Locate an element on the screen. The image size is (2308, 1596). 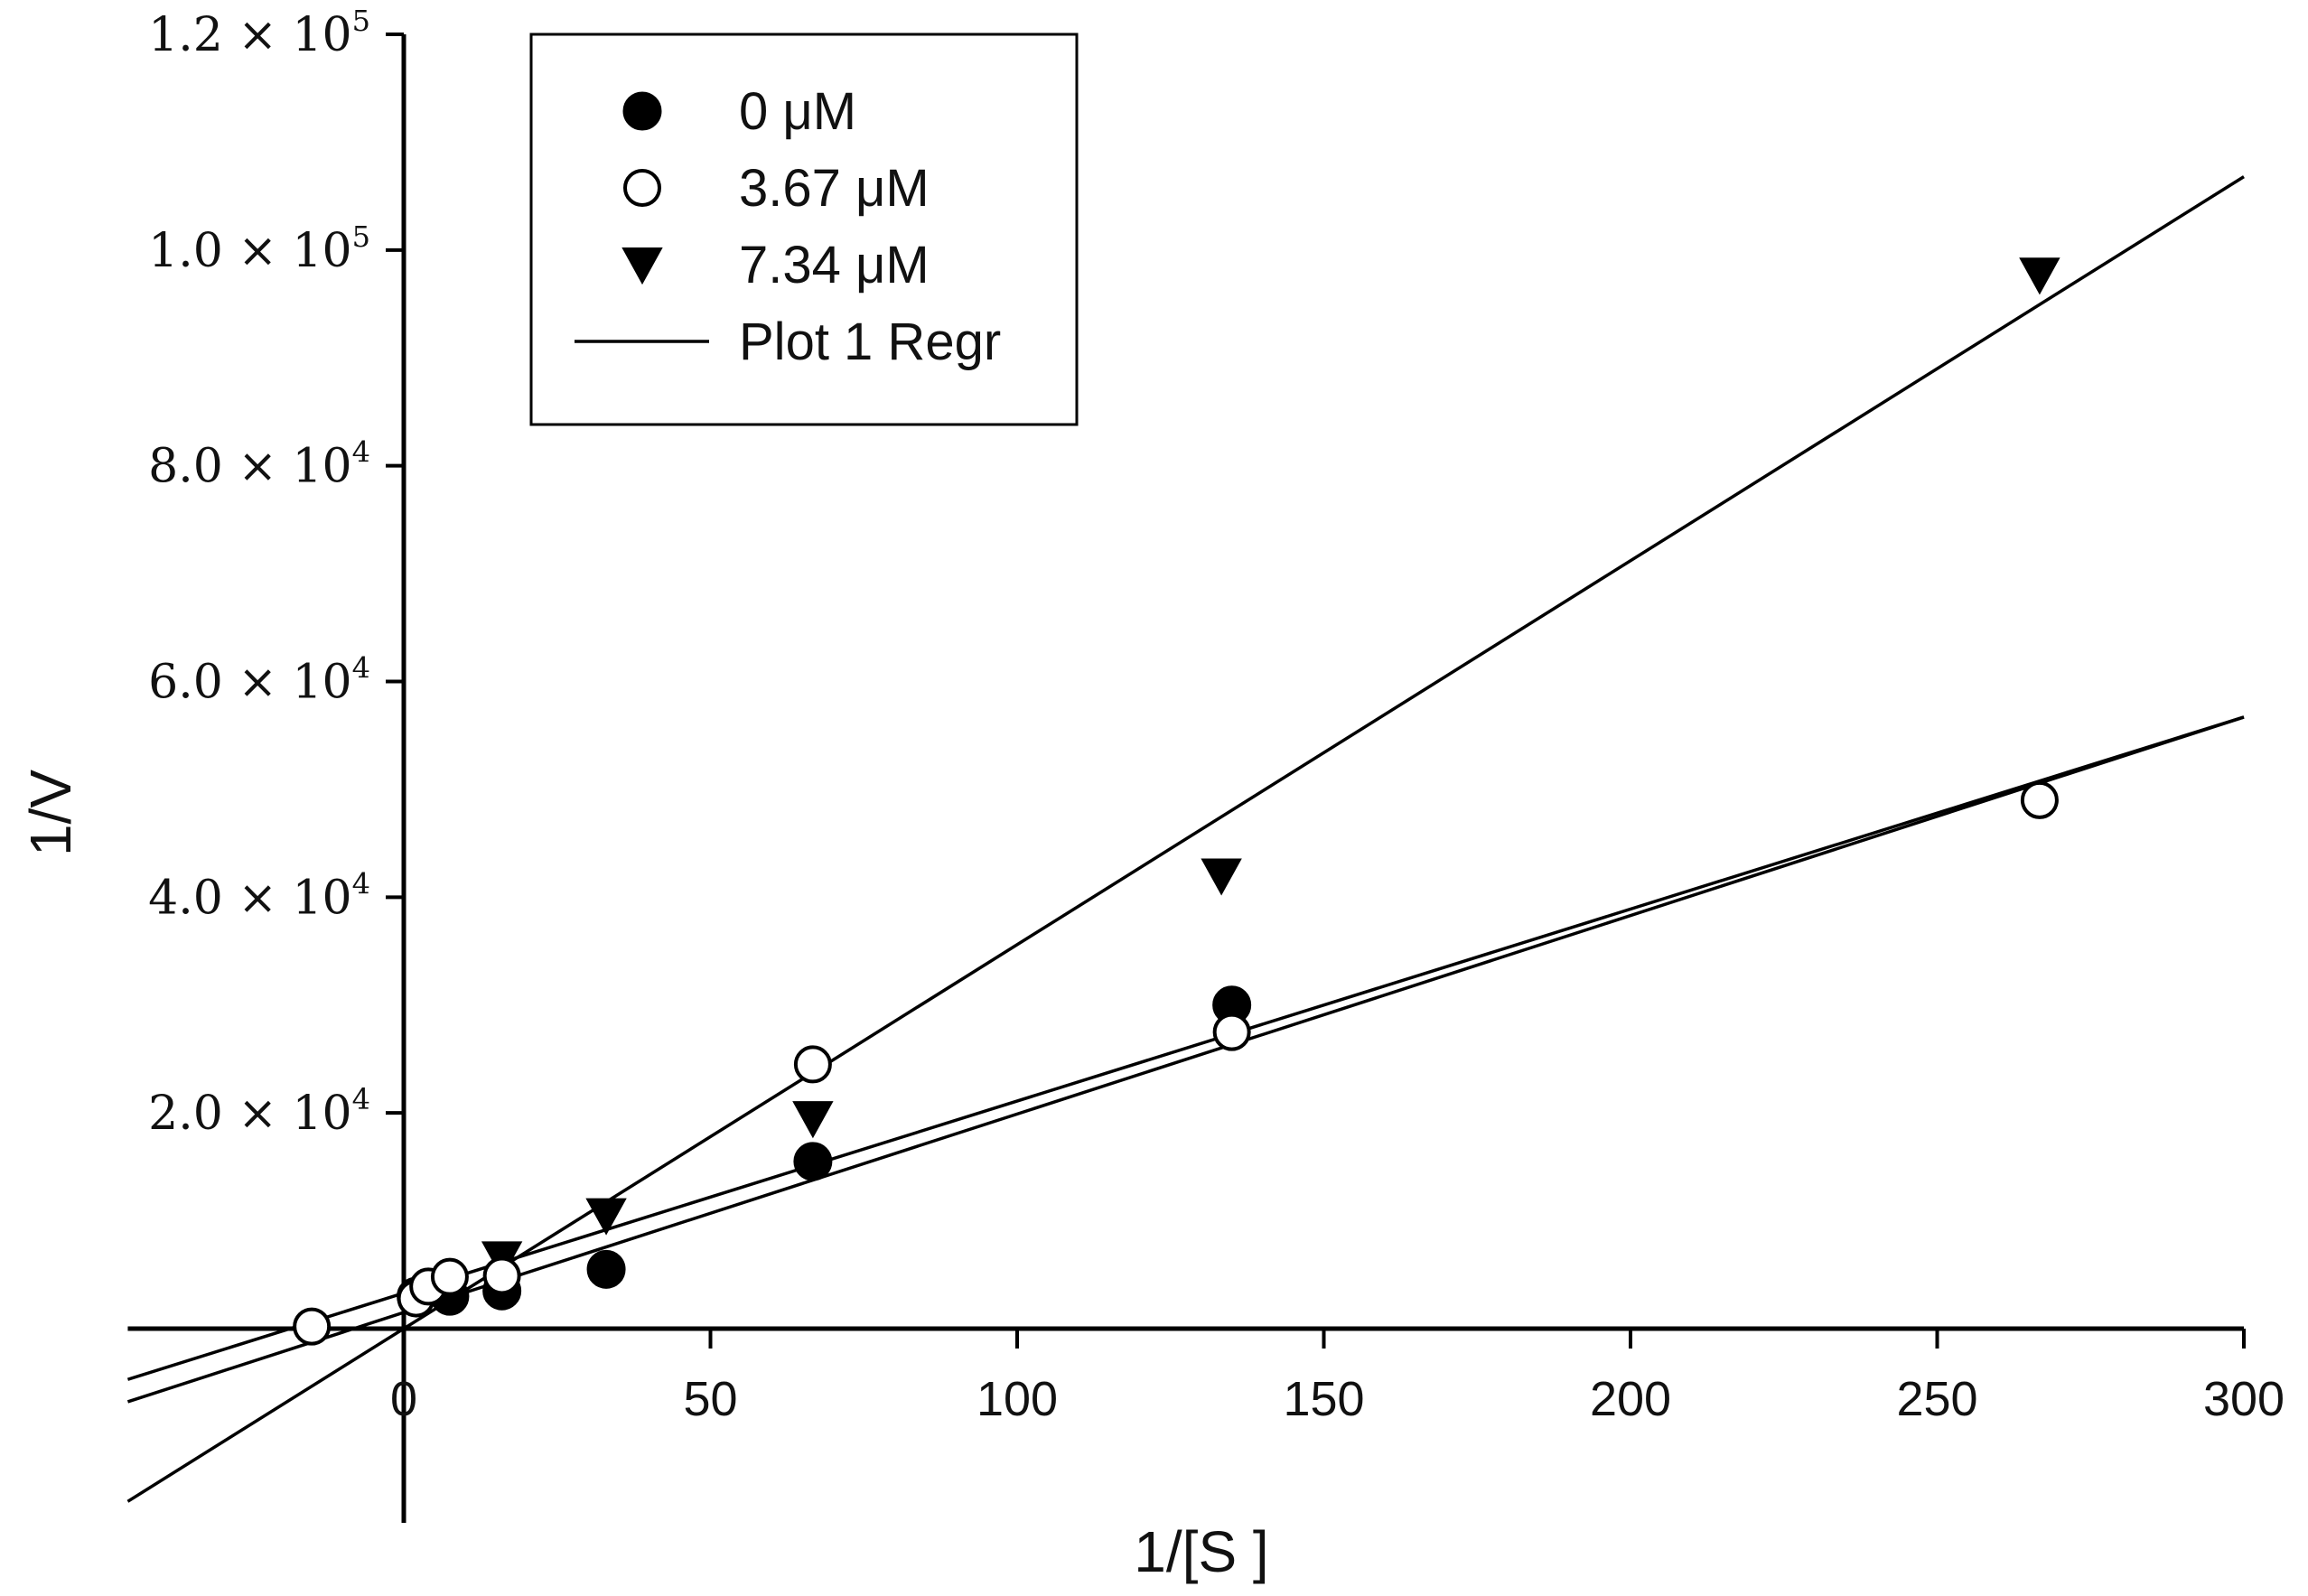
x-tick-label-250: 250 is located at coordinates (1936, 1399).